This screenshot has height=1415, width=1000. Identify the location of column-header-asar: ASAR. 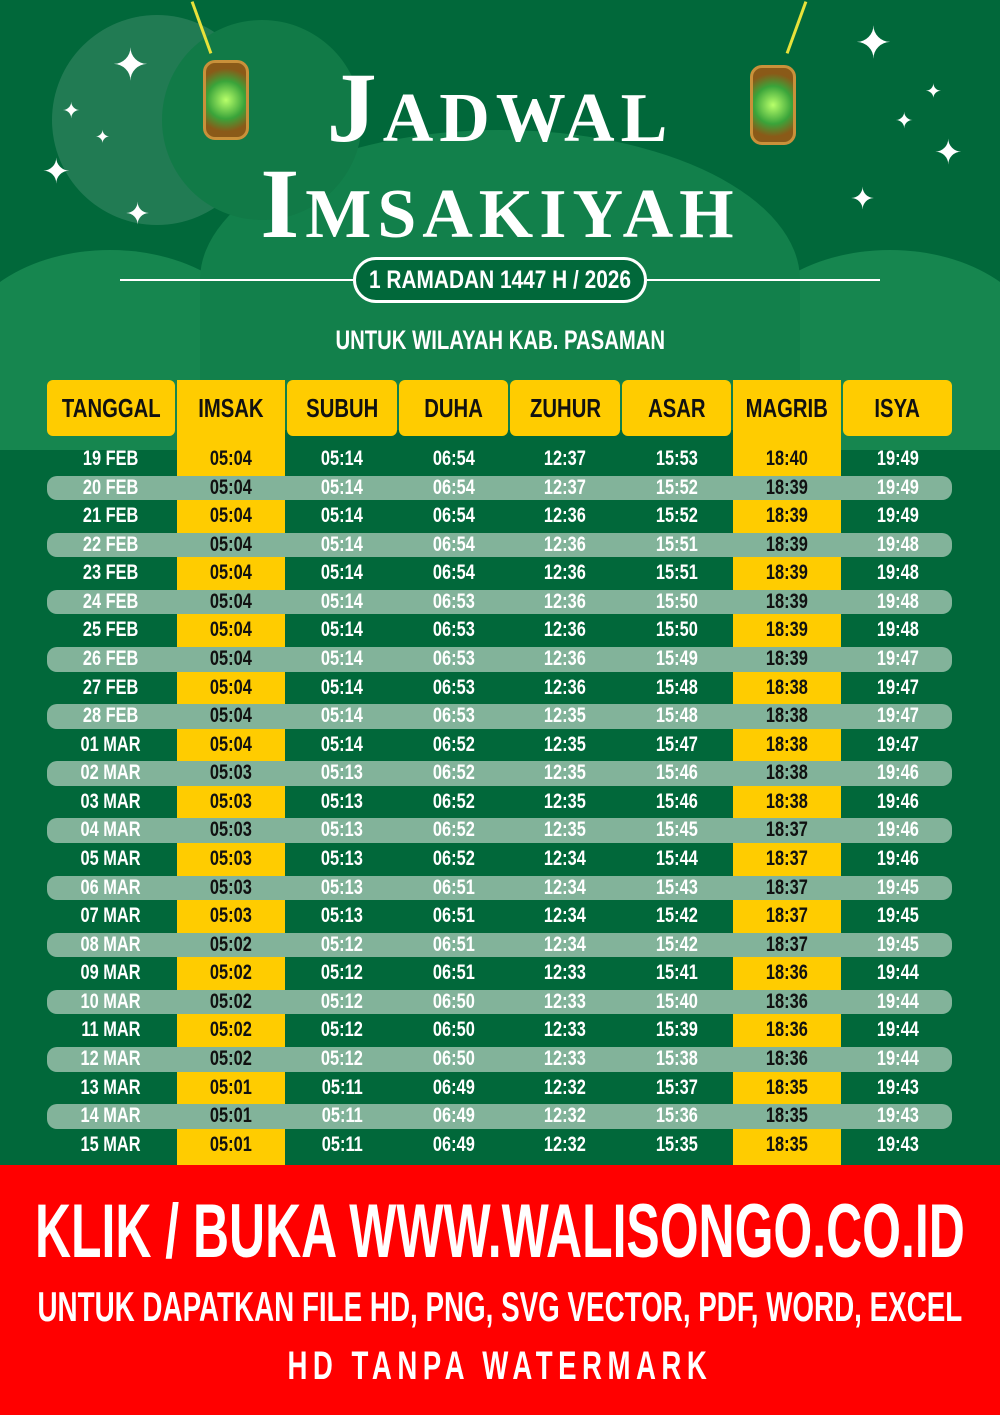
(676, 408).